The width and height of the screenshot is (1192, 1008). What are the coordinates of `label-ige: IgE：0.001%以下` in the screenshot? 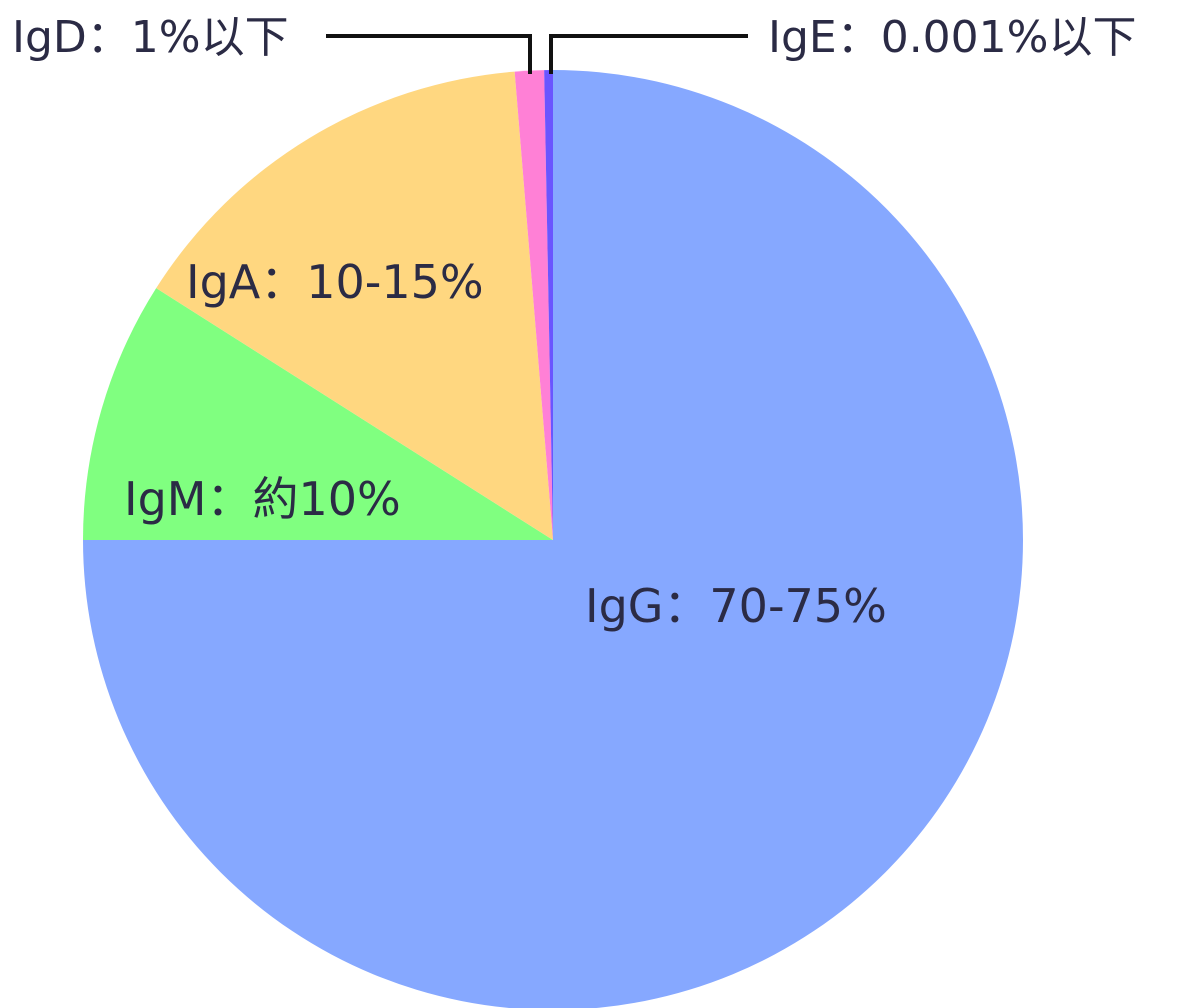 It's located at (952, 37).